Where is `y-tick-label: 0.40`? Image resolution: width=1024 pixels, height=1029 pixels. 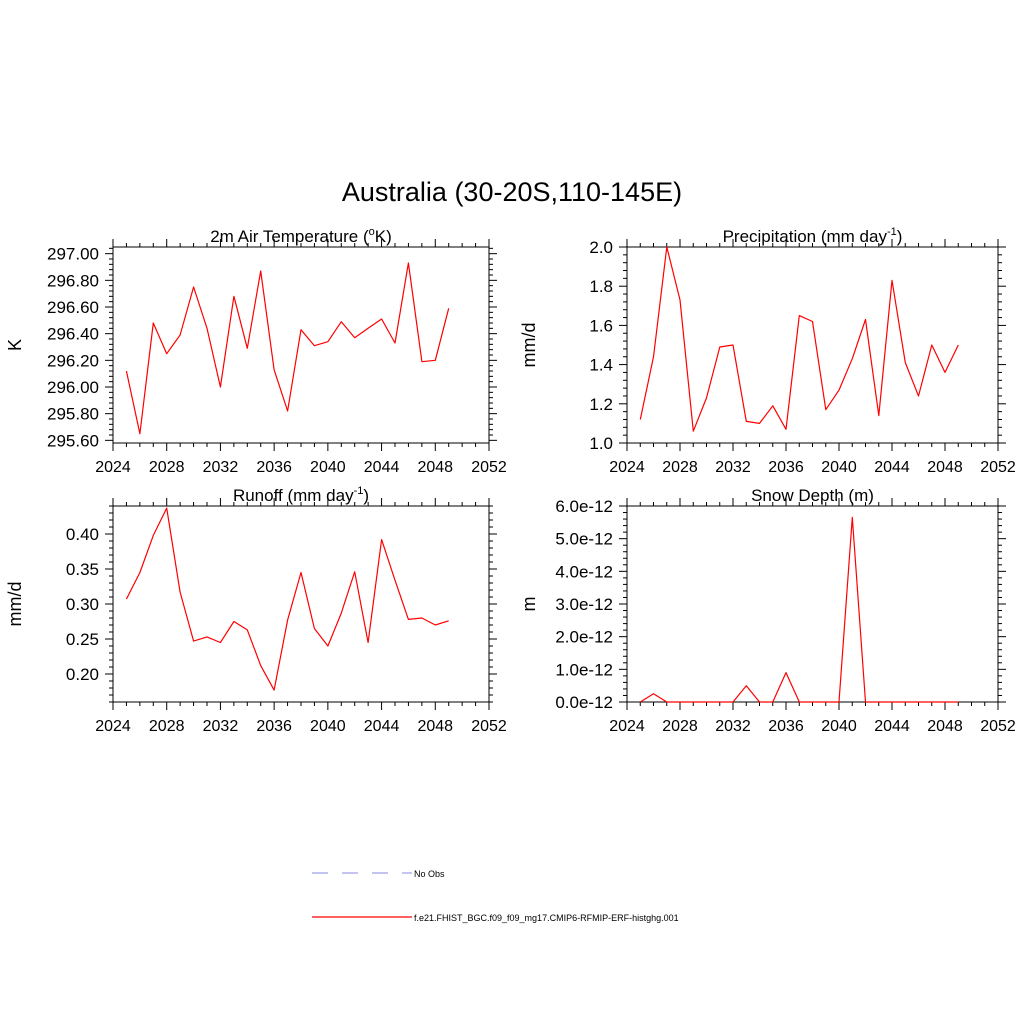 y-tick-label: 0.40 is located at coordinates (82, 534).